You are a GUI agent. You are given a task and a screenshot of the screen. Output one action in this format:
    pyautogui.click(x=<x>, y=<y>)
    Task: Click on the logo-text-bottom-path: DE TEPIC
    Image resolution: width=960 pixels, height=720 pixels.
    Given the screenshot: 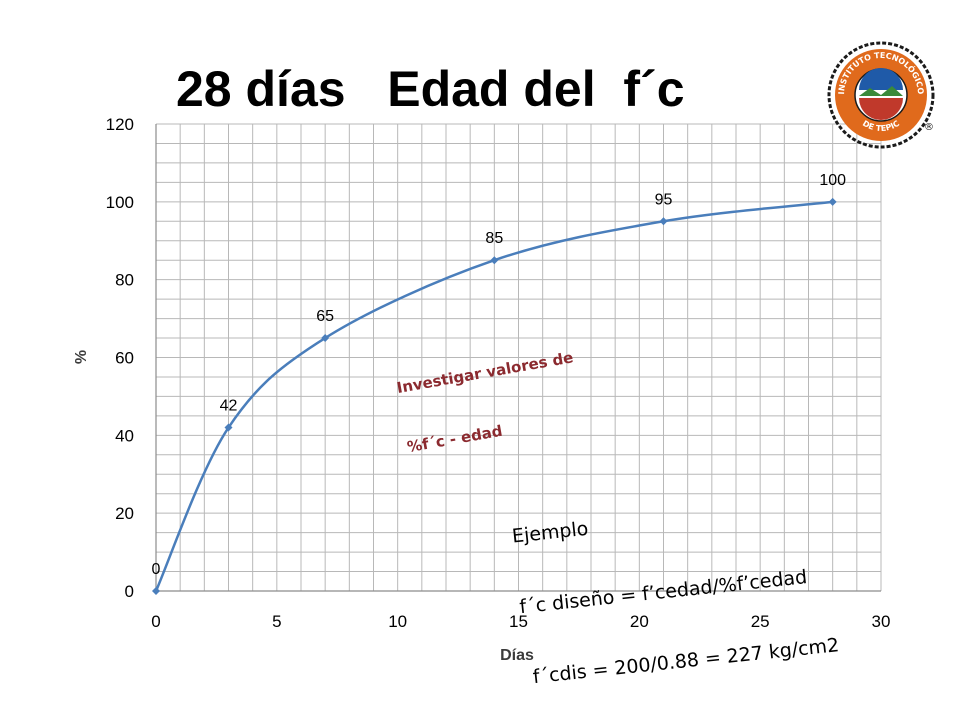 What is the action you would take?
    pyautogui.click(x=881, y=126)
    